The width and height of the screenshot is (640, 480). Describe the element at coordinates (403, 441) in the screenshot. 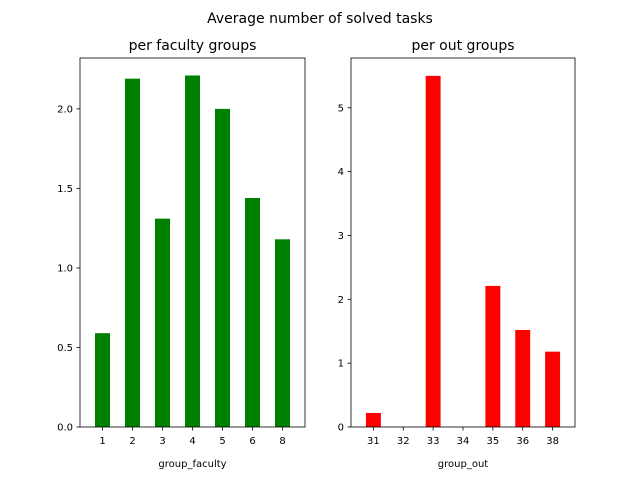

I see `x-tick-label: 32` at that location.